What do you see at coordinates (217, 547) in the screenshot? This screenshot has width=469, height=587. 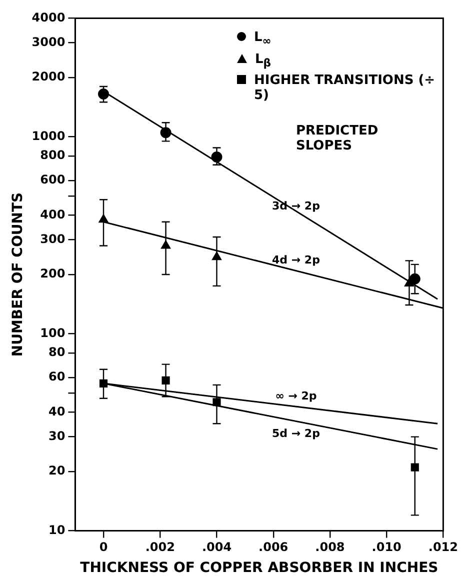 I see `x-tick-label: .004` at bounding box center [217, 547].